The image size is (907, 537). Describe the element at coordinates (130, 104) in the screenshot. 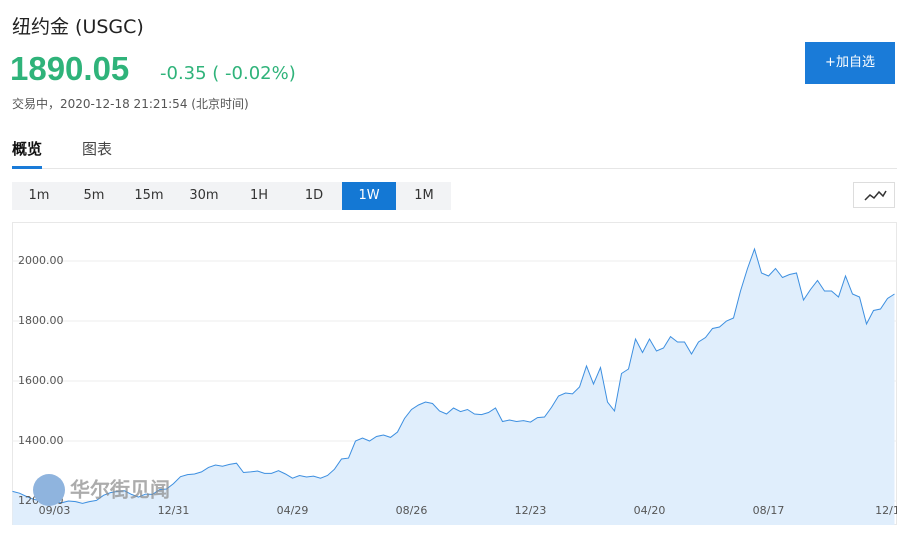

I see `status: 交易中，2020-12-18 21:21:54 (北京时间)` at that location.